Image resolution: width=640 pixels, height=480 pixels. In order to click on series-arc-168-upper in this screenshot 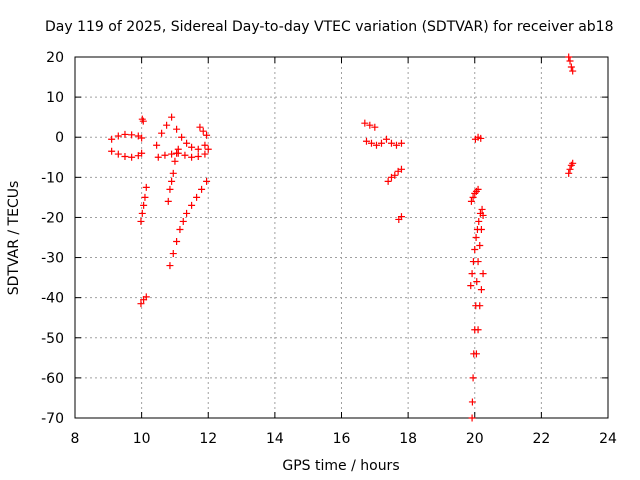, I will do `click(370, 125)`.